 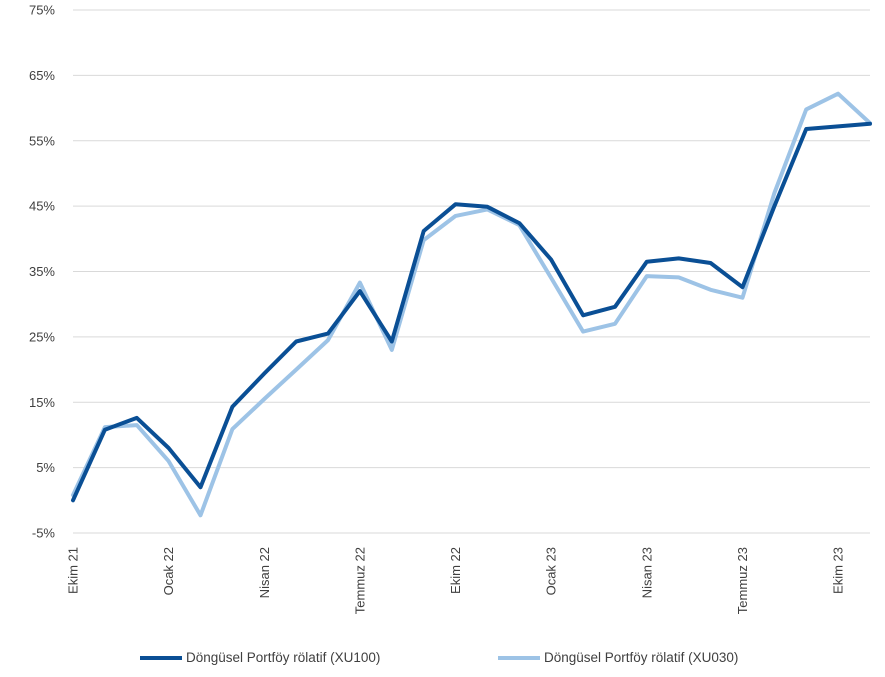 I want to click on y-tick-label: 65%, so click(x=42, y=75).